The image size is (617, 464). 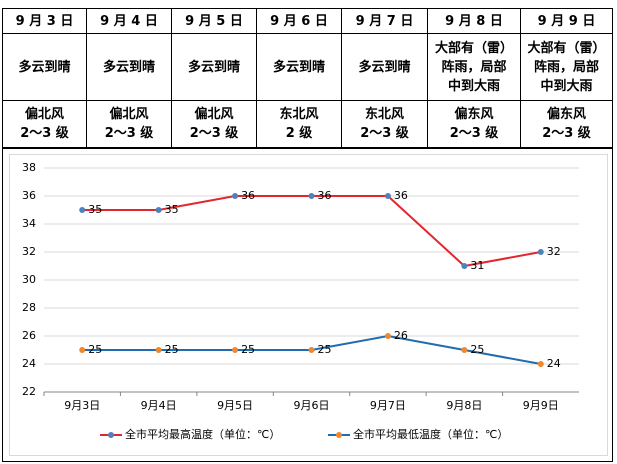 I want to click on data-label: 24, so click(x=554, y=363).